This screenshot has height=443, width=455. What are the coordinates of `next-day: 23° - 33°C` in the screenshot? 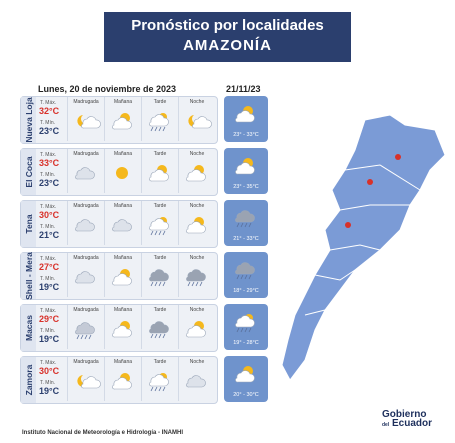 It's located at (246, 119).